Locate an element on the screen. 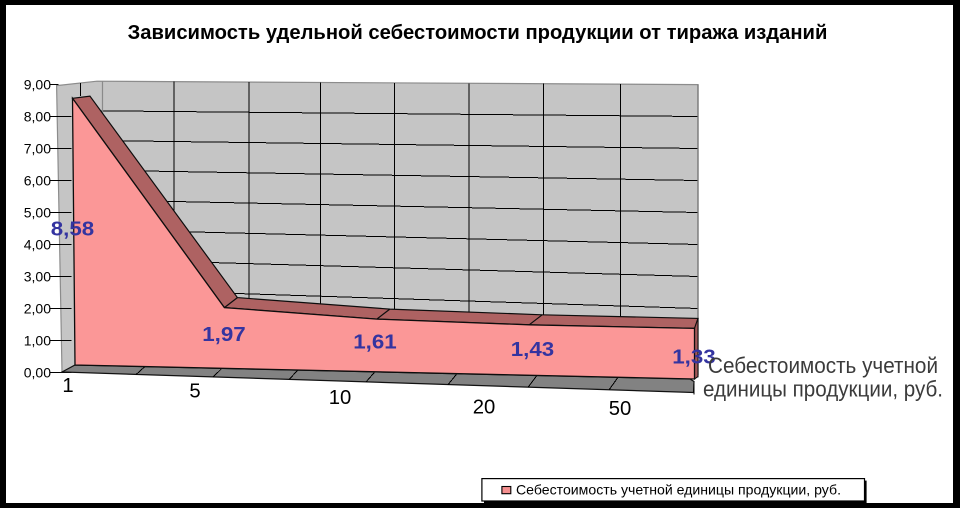 Image resolution: width=960 pixels, height=508 pixels. svg-text: 1,00 is located at coordinates (37, 340).